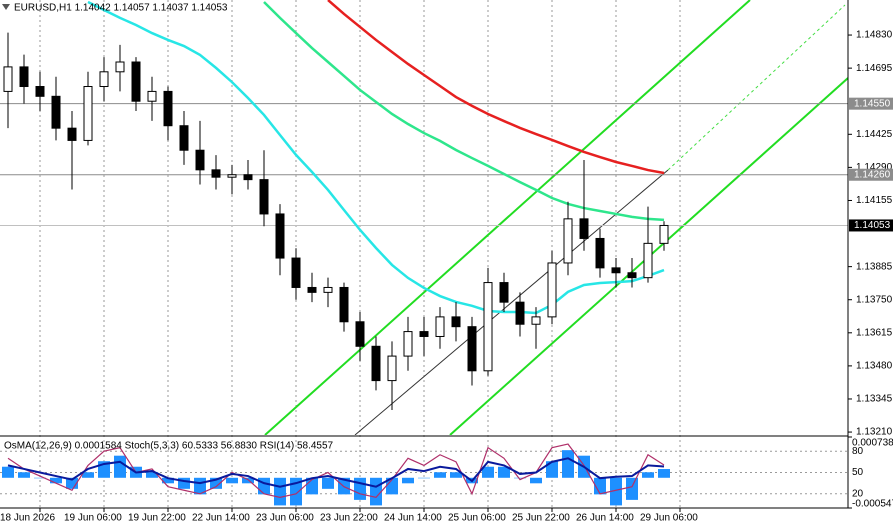 The width and height of the screenshot is (893, 530). What do you see at coordinates (874, 167) in the screenshot?
I see `y-tick-label: 1.14290` at bounding box center [874, 167].